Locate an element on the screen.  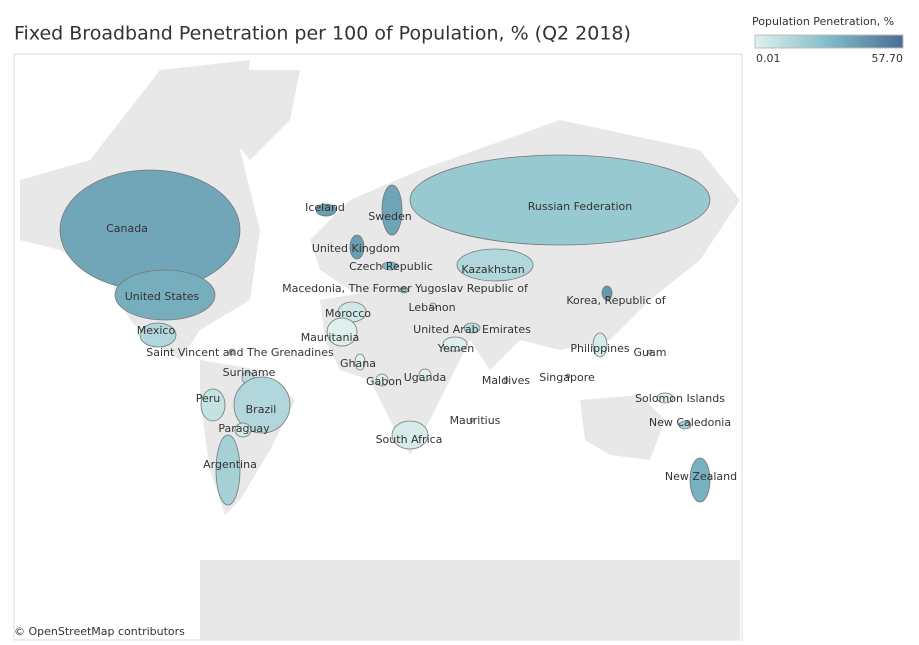
country-label: Maldives is located at coordinates (506, 380).